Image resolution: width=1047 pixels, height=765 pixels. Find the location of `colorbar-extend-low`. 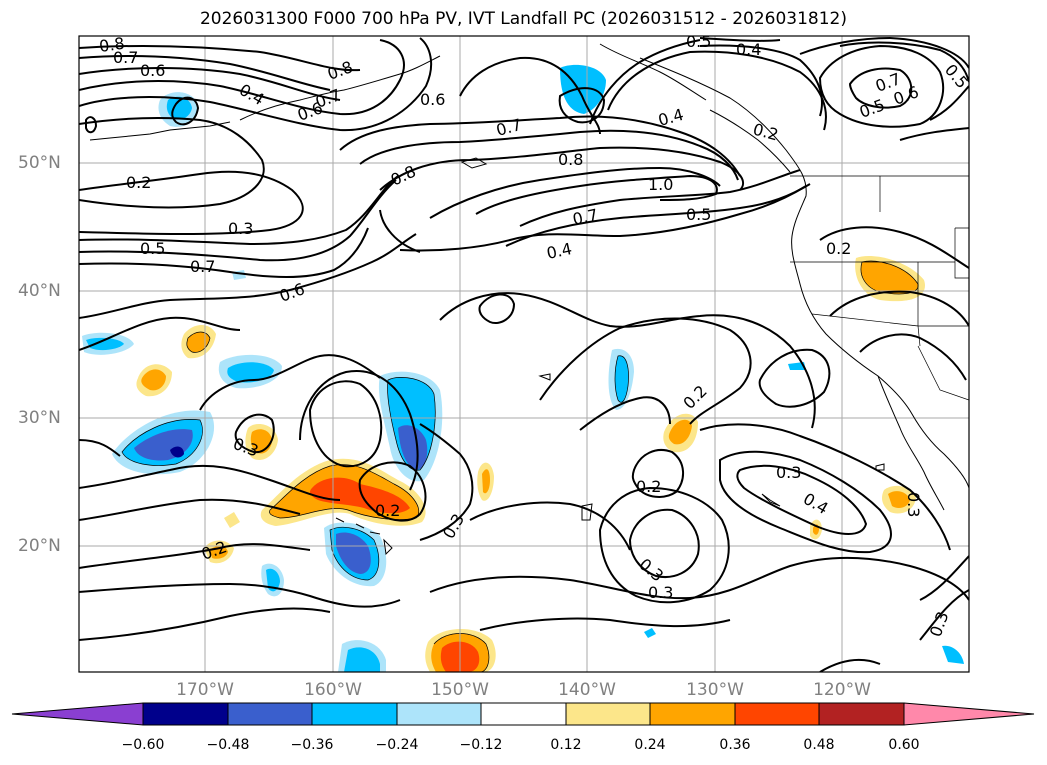

colorbar-extend-low is located at coordinates (77, 714).